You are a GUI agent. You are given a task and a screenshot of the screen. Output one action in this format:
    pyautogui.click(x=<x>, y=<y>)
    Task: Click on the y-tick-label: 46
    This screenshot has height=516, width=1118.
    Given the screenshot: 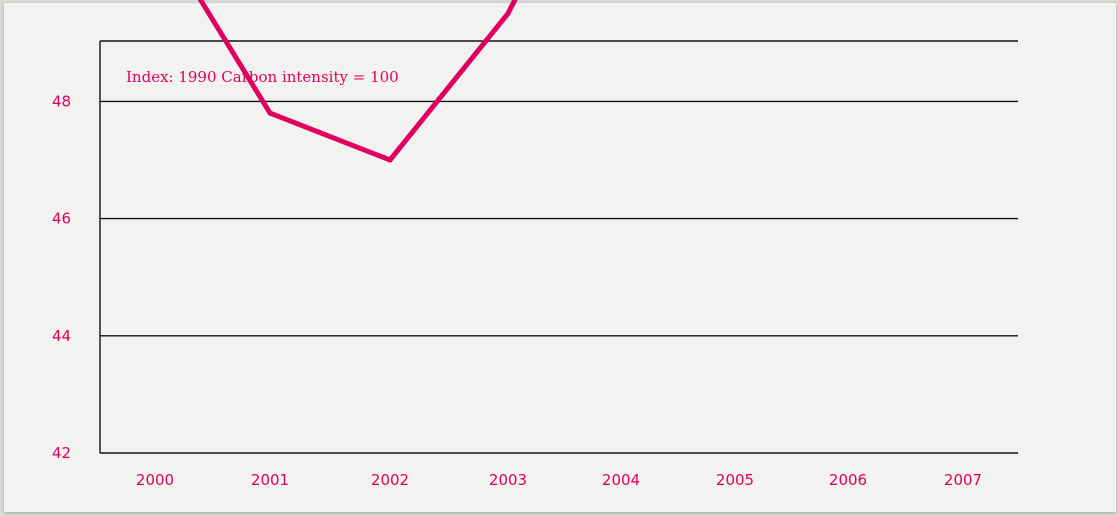 What is the action you would take?
    pyautogui.click(x=61, y=219)
    